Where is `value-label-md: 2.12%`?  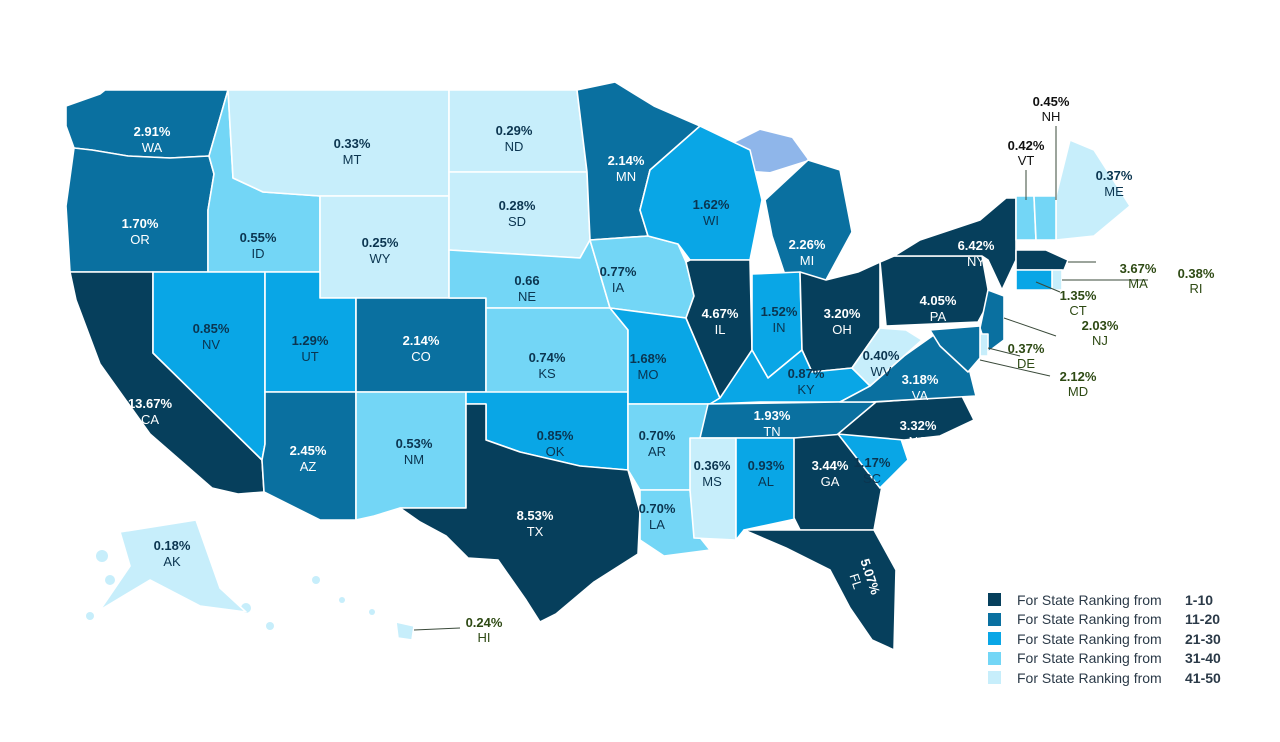 value-label-md: 2.12% is located at coordinates (1078, 376).